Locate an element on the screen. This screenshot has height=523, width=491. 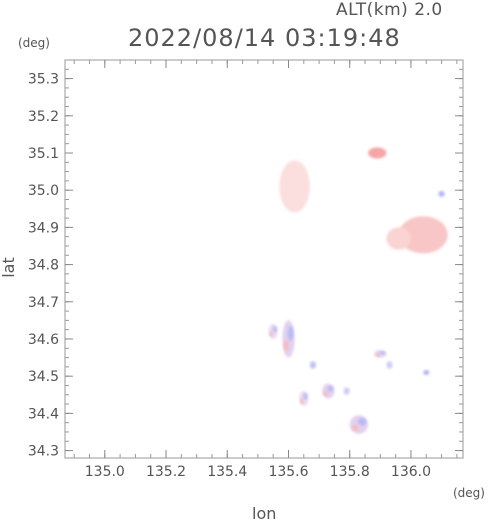
y-tick-label: 35.3 is located at coordinates (43, 80).